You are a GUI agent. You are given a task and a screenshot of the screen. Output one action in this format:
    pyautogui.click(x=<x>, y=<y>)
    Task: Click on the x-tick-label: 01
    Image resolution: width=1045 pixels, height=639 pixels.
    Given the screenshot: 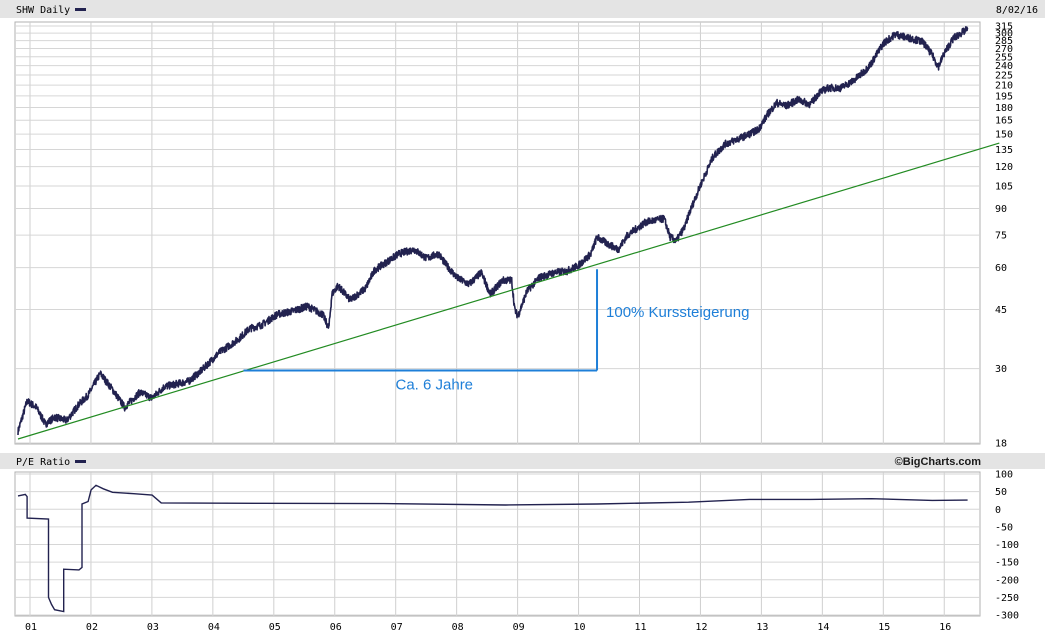 What is the action you would take?
    pyautogui.click(x=31, y=627)
    